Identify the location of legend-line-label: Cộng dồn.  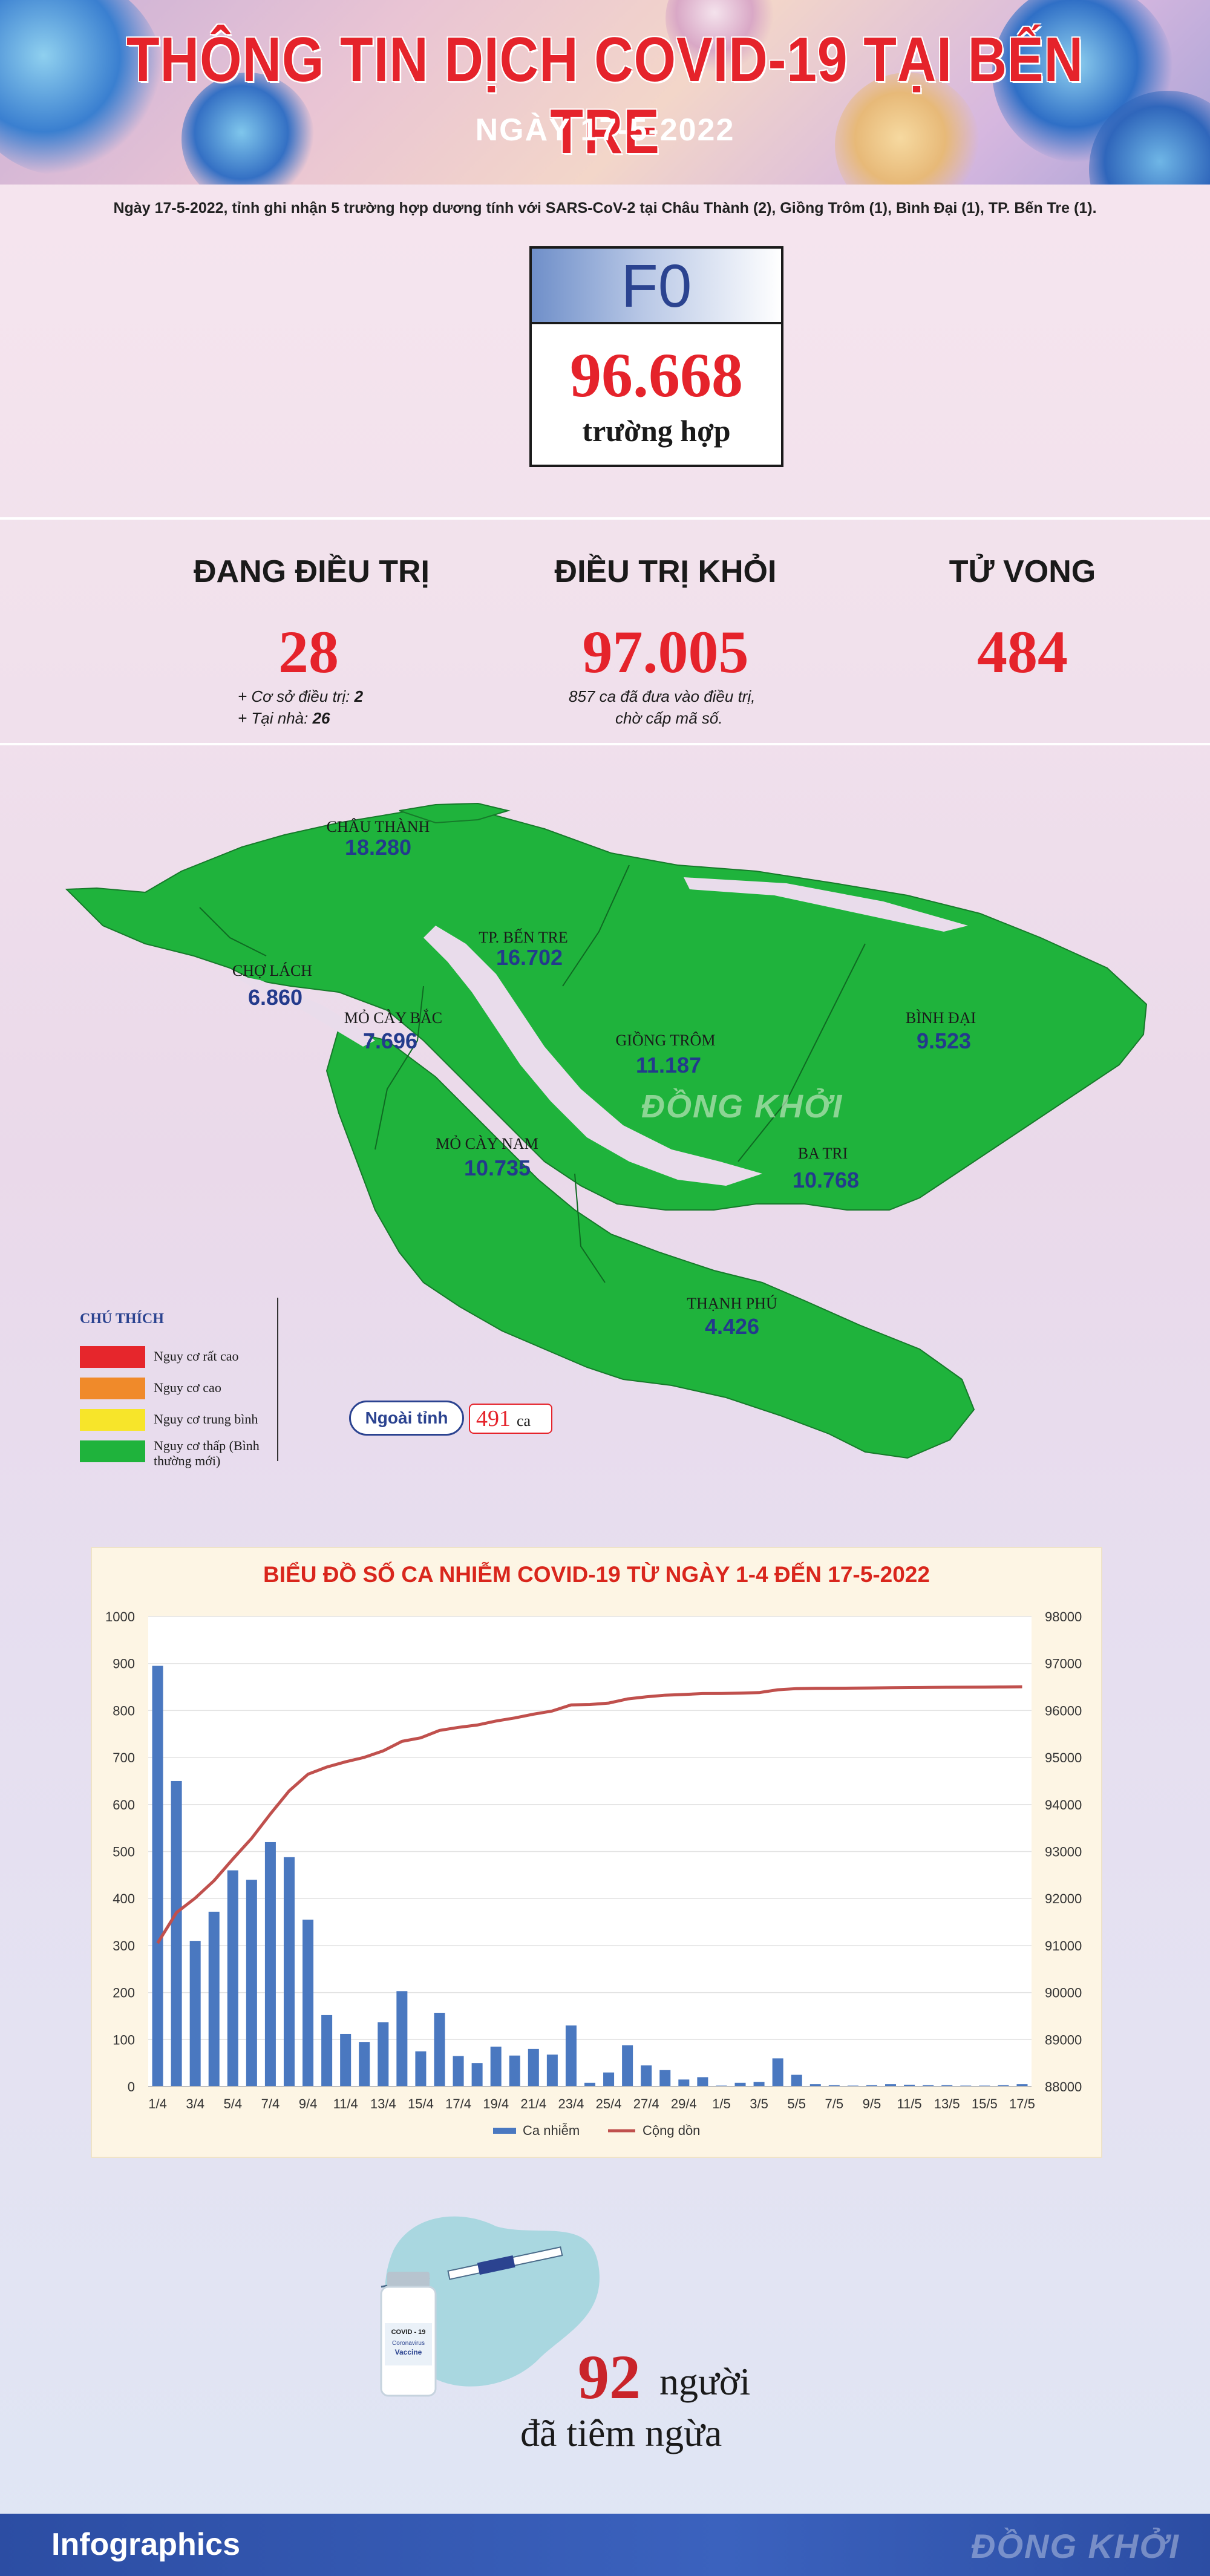
(671, 2130).